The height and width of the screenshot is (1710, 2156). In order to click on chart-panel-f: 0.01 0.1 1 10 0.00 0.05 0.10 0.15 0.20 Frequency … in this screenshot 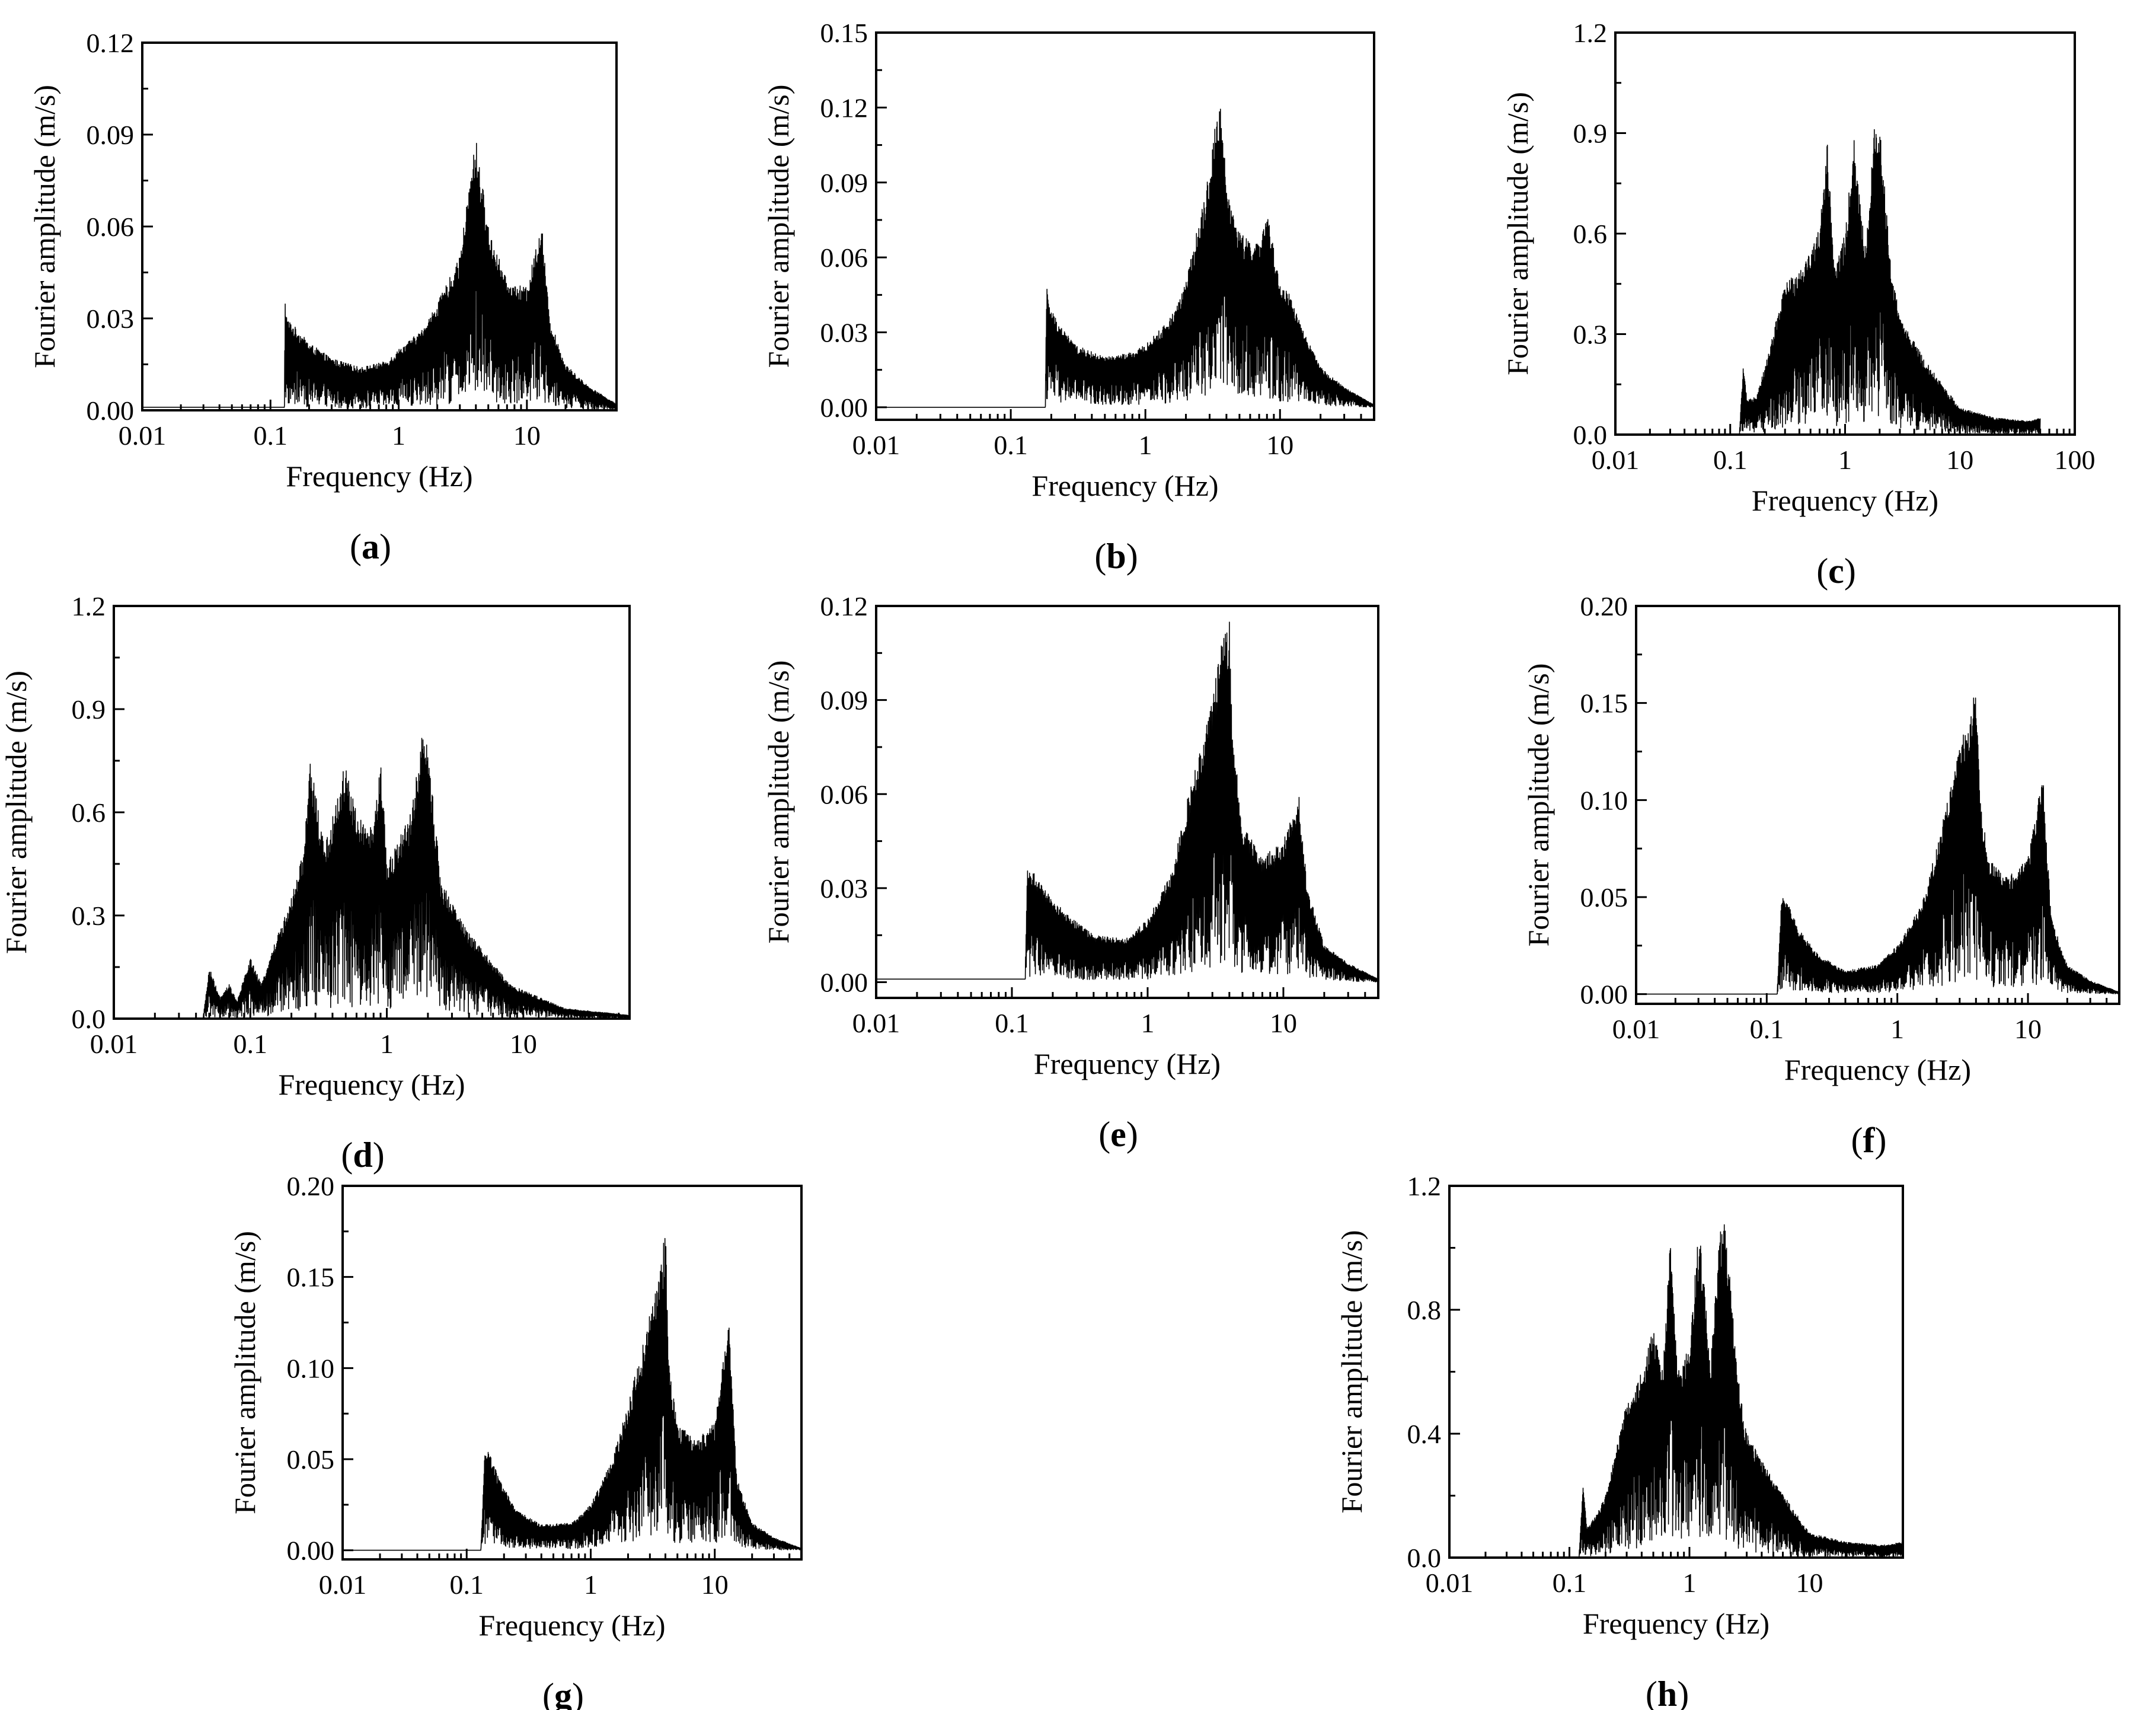, I will do `click(1821, 875)`.